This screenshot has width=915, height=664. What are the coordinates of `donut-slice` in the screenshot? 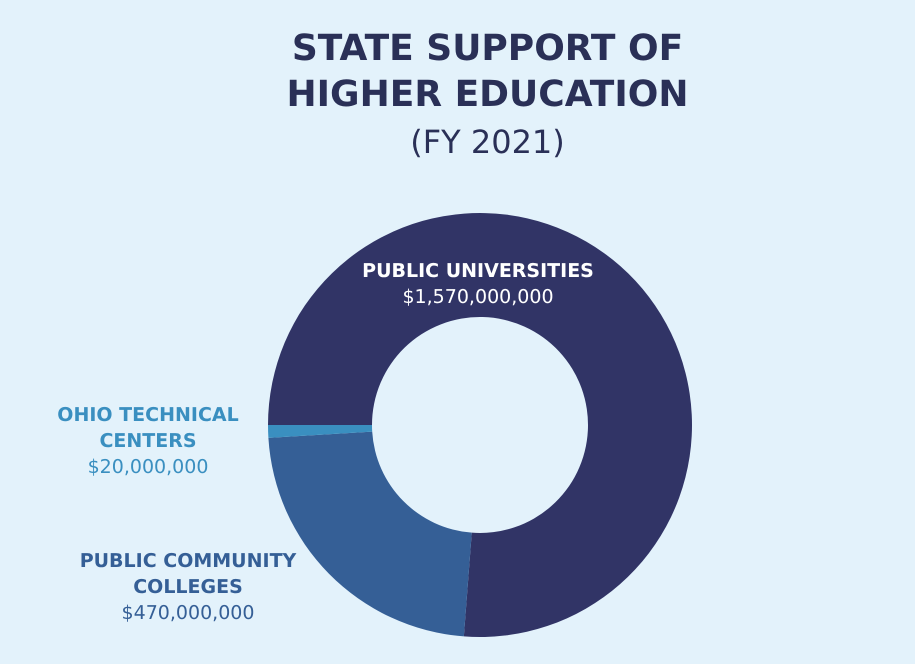 It's located at (320, 431).